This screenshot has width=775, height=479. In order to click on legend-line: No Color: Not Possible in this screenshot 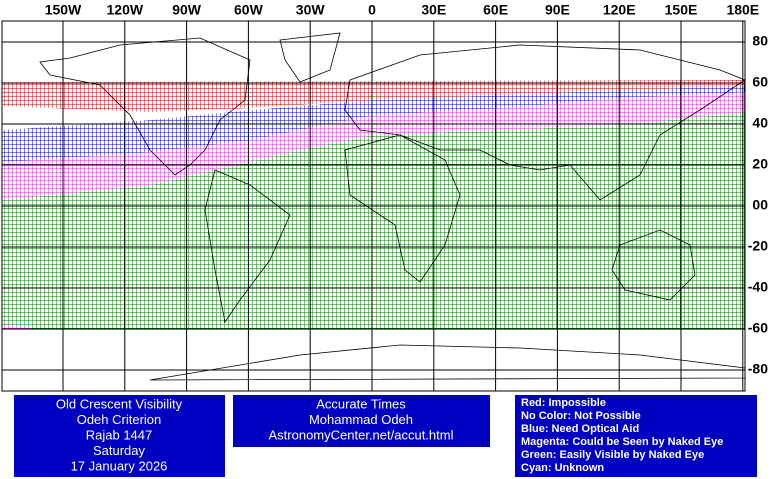, I will do `click(581, 416)`.